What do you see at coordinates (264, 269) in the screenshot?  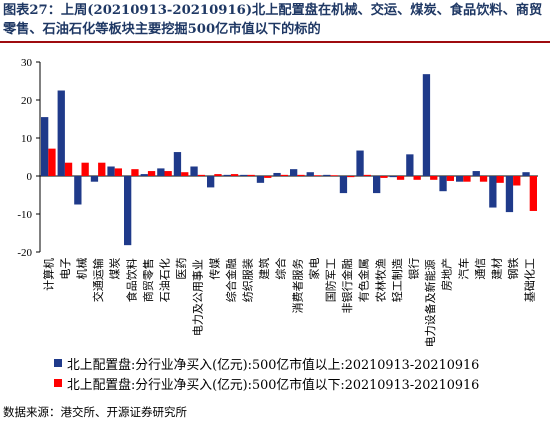 I see `category-label: 建筑` at bounding box center [264, 269].